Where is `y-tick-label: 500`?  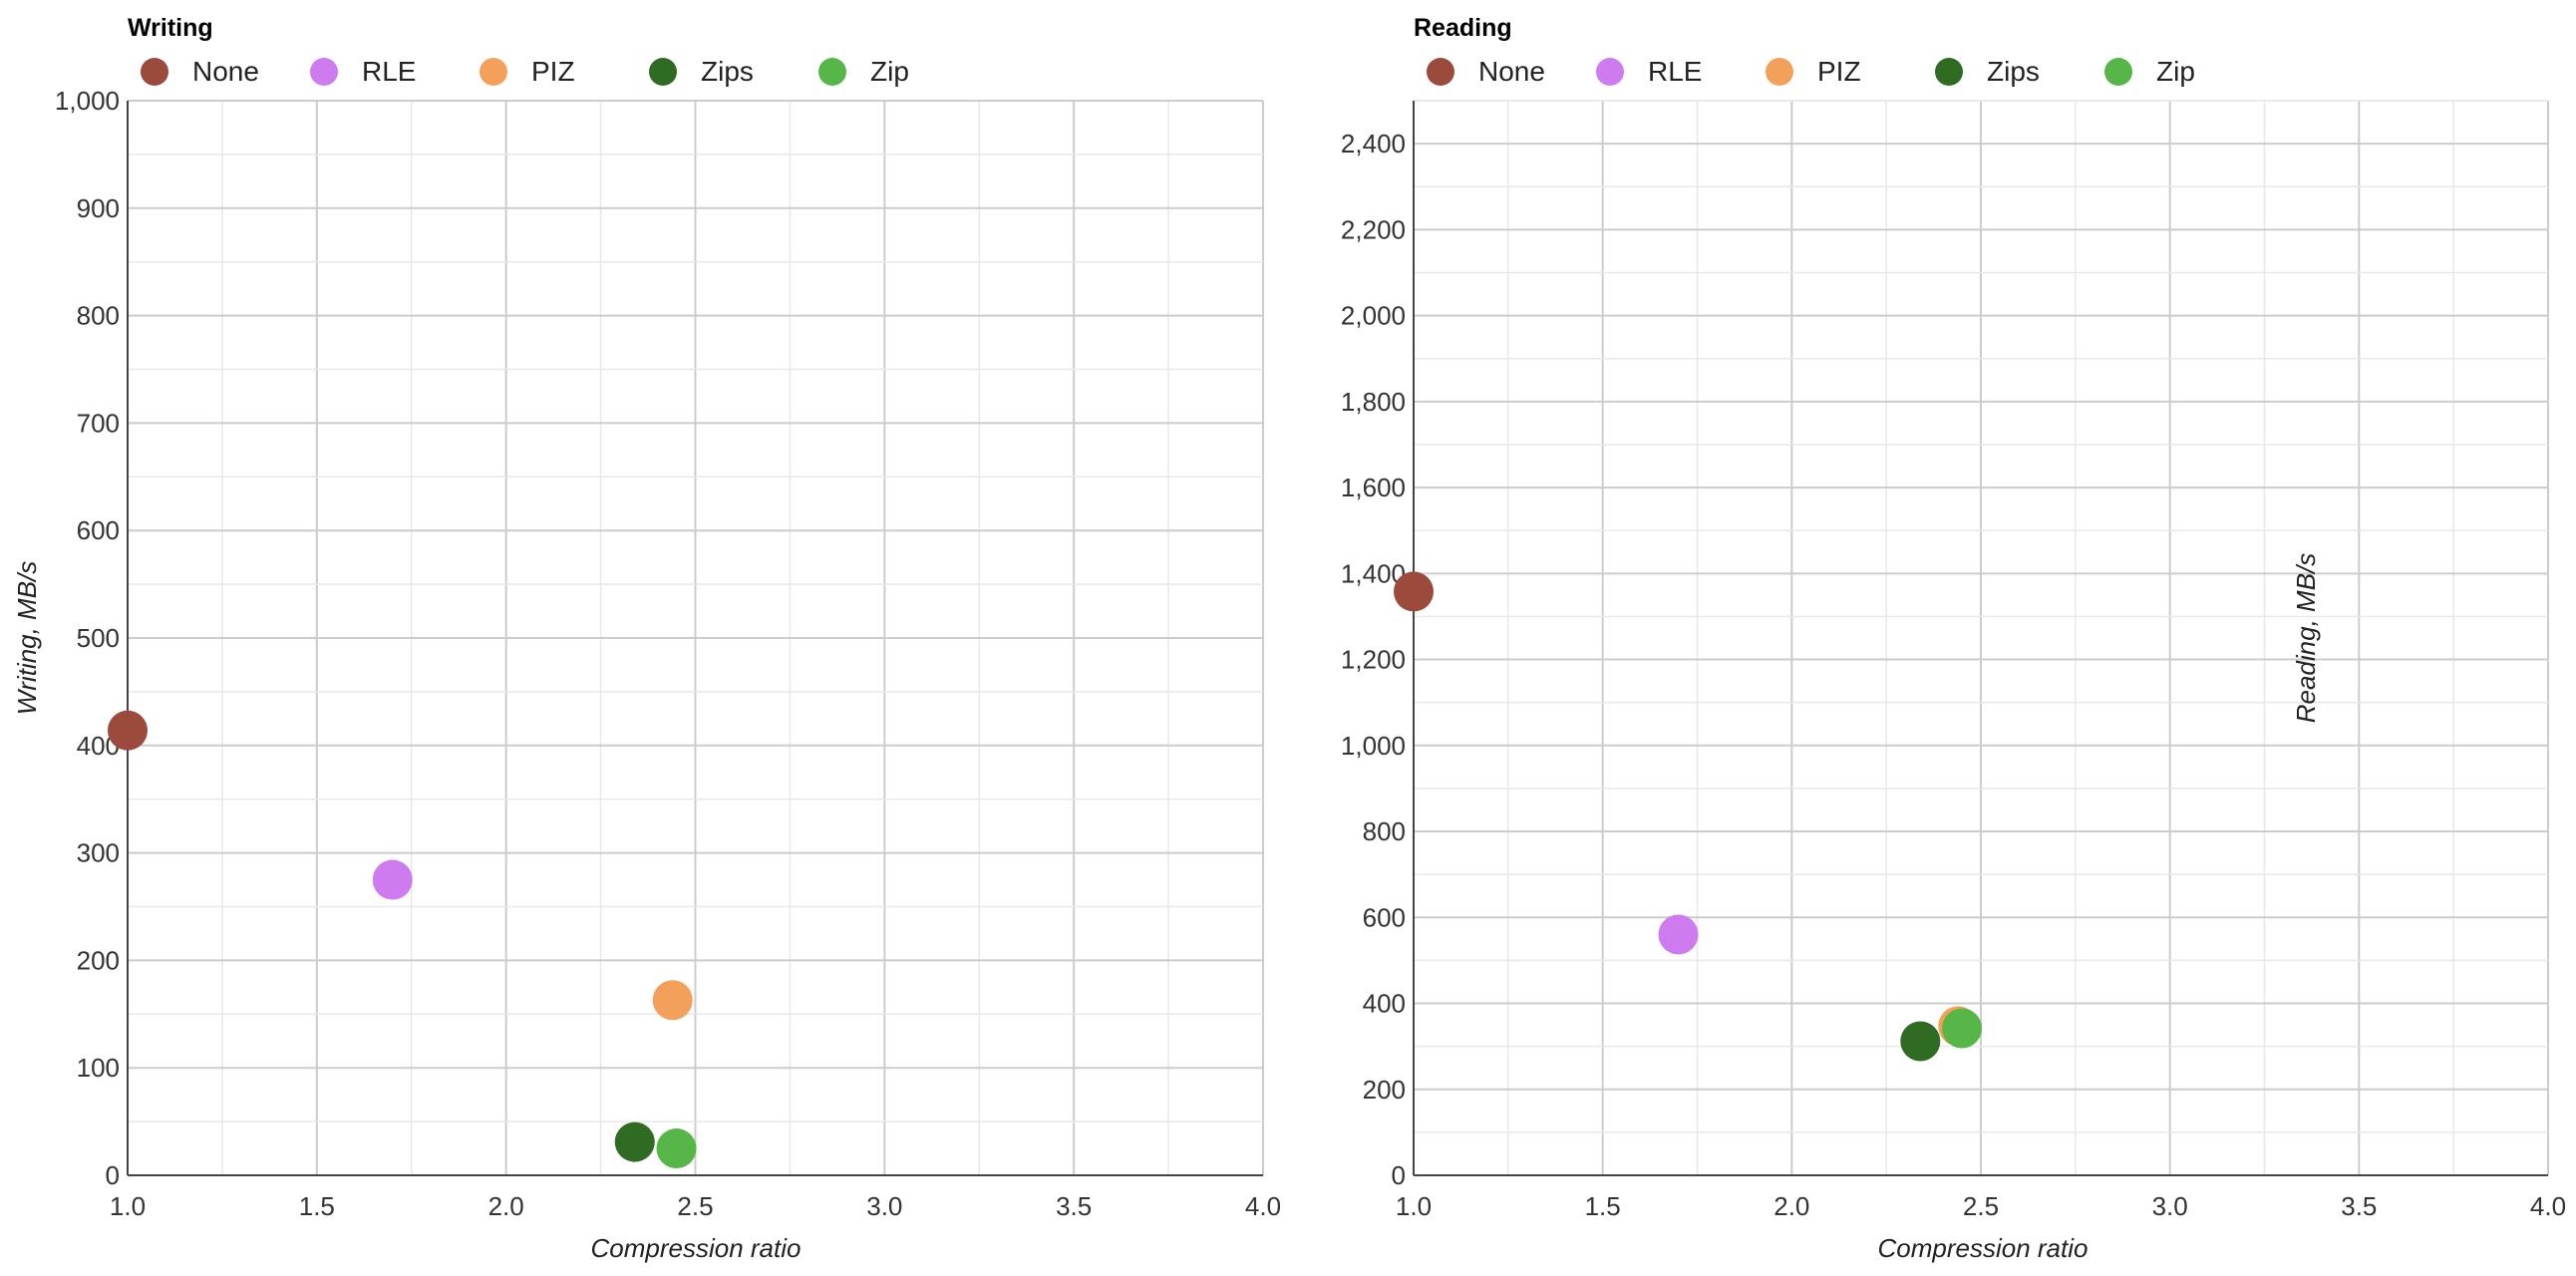
y-tick-label: 500 is located at coordinates (98, 638).